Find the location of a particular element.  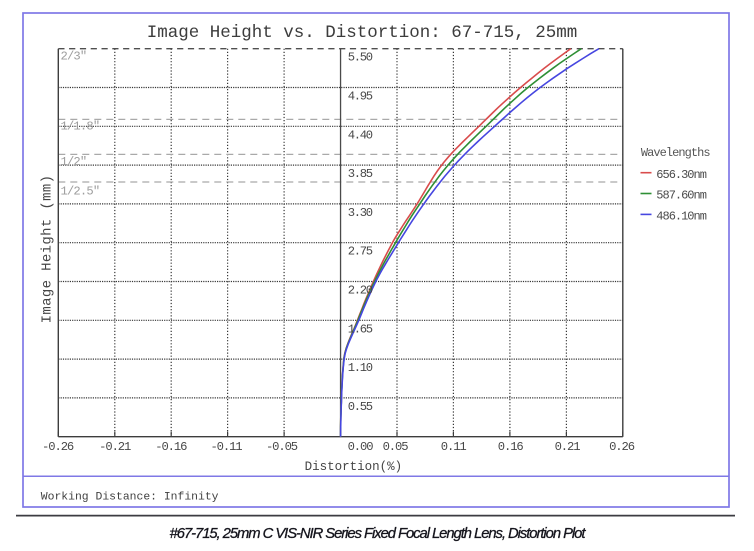

svg-text: Image Height (mm) is located at coordinates (48, 249).